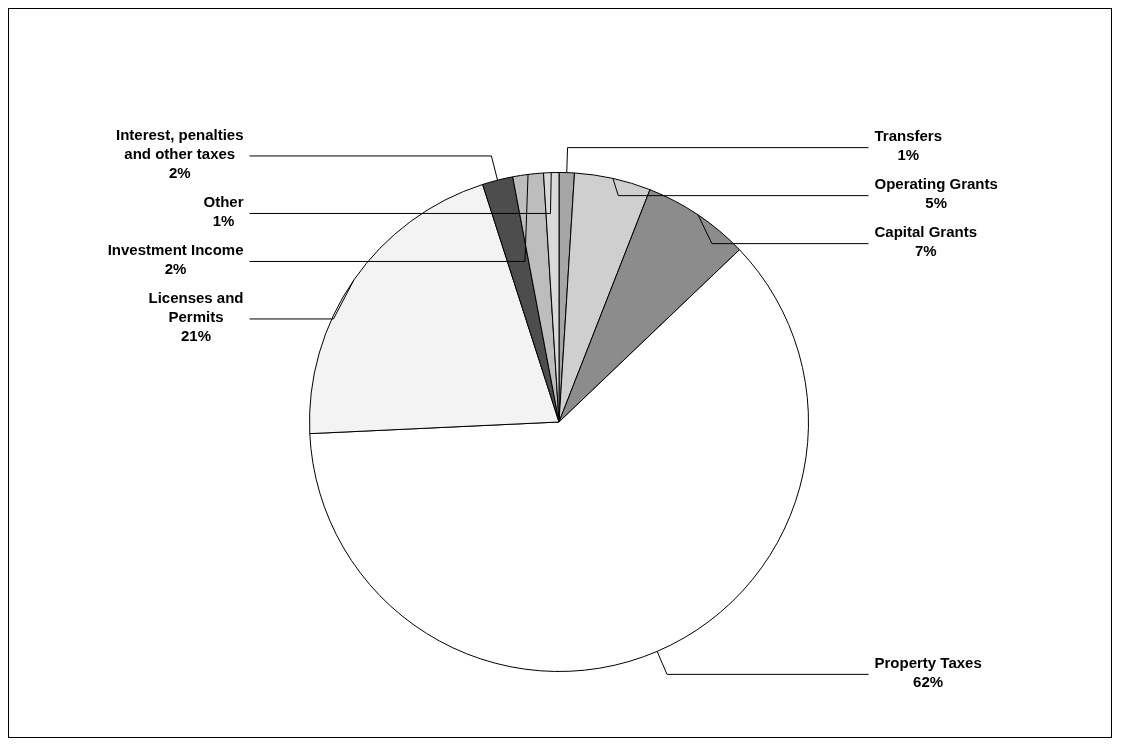  What do you see at coordinates (925, 251) in the screenshot?
I see `data-label: 7%` at bounding box center [925, 251].